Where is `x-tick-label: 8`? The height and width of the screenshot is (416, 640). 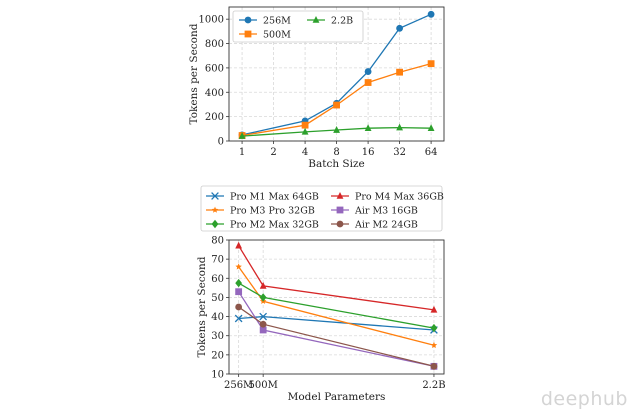 x-tick-label: 8 is located at coordinates (336, 152).